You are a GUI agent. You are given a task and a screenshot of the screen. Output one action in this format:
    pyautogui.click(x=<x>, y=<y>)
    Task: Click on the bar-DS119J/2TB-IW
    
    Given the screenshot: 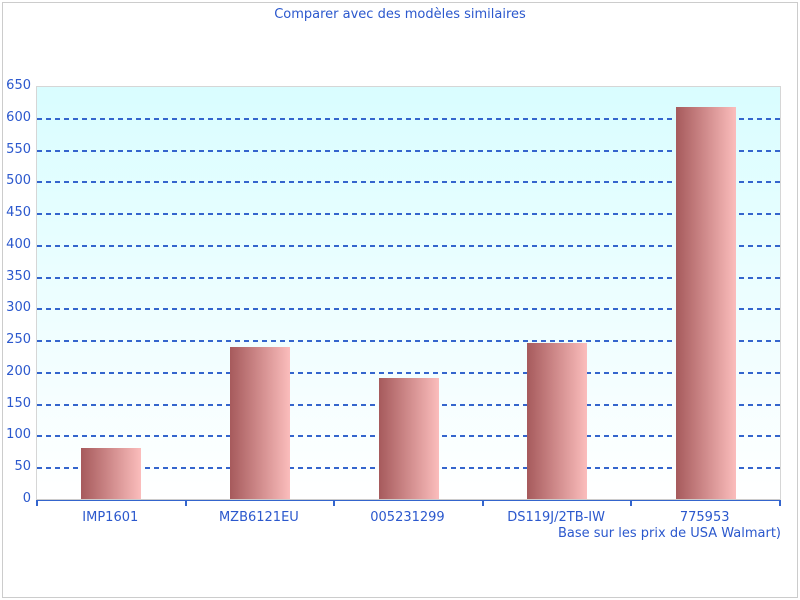 What is the action you would take?
    pyautogui.click(x=557, y=421)
    